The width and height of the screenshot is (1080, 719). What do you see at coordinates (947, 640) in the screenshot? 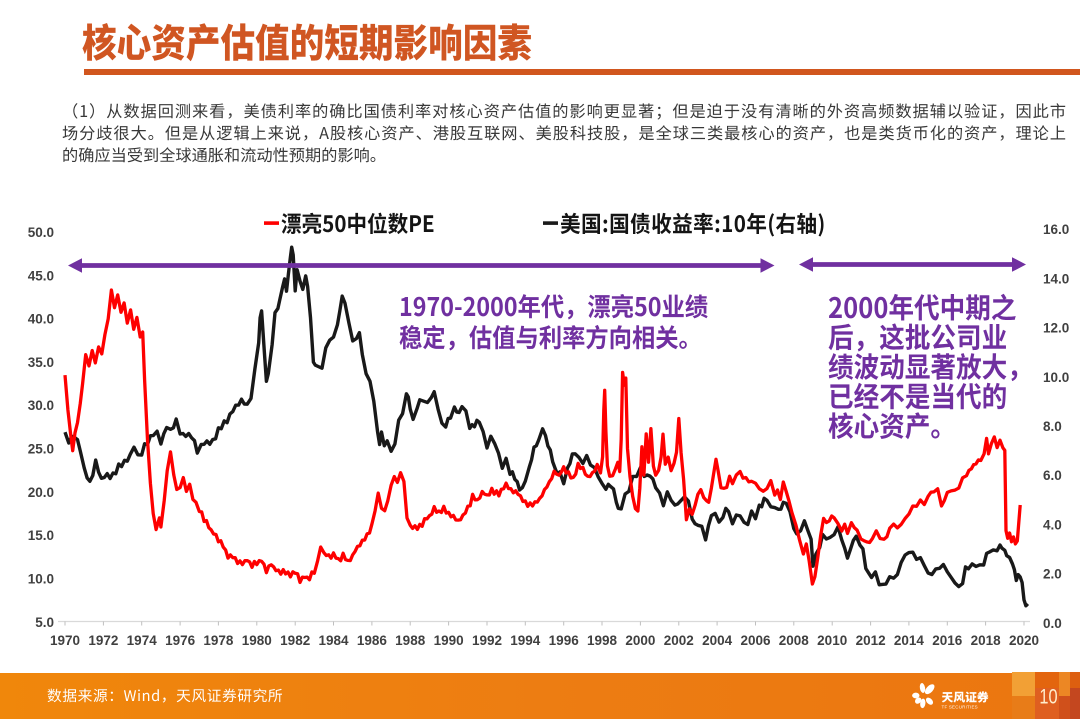
I see `svg-text: 2016` at bounding box center [947, 640].